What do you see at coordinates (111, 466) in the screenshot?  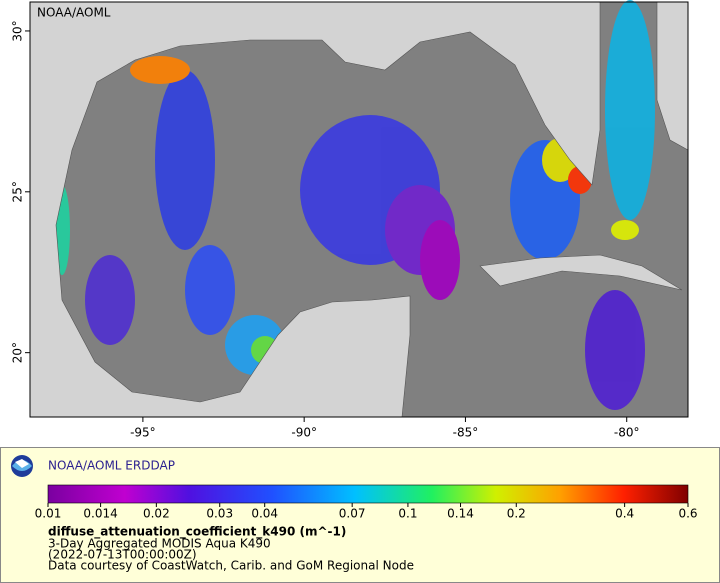 I see `legend-title: NOAA/AOML ERDDAP` at bounding box center [111, 466].